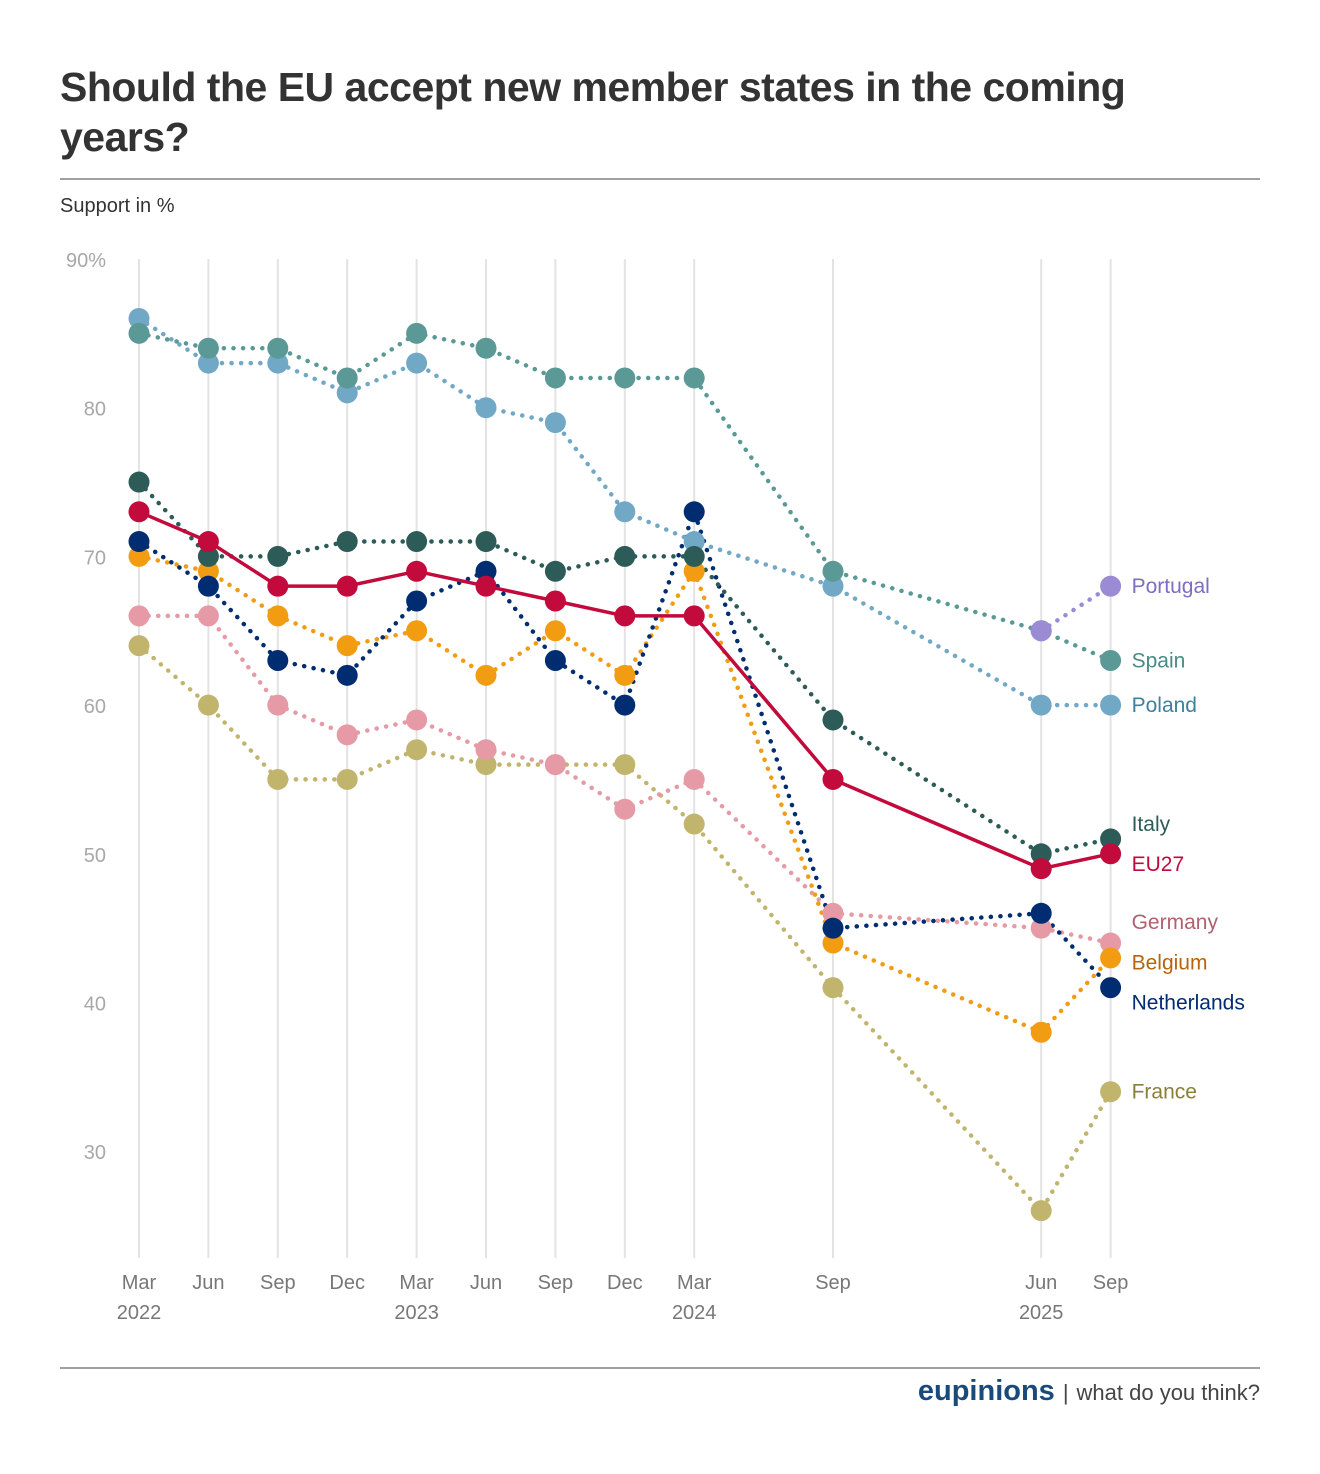 The width and height of the screenshot is (1320, 1474). I want to click on data-point: Germany Jun 2025: 45%, so click(1041, 928).